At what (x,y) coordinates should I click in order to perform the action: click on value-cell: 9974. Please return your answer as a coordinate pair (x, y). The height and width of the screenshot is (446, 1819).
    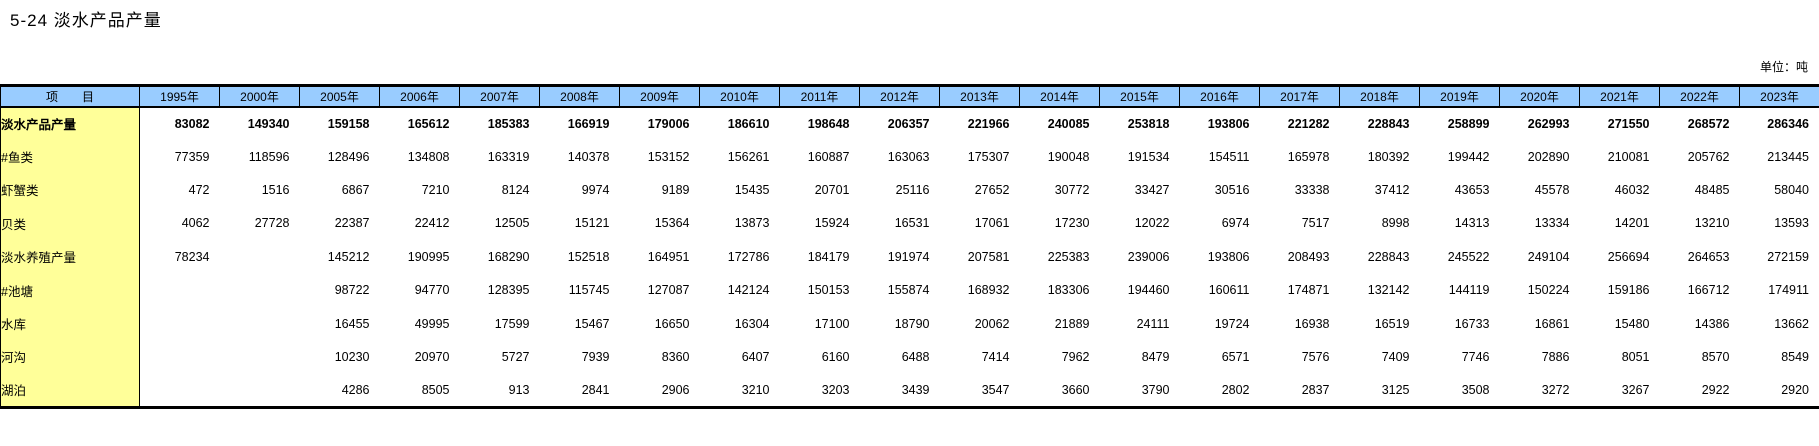
    Looking at the image, I should click on (579, 190).